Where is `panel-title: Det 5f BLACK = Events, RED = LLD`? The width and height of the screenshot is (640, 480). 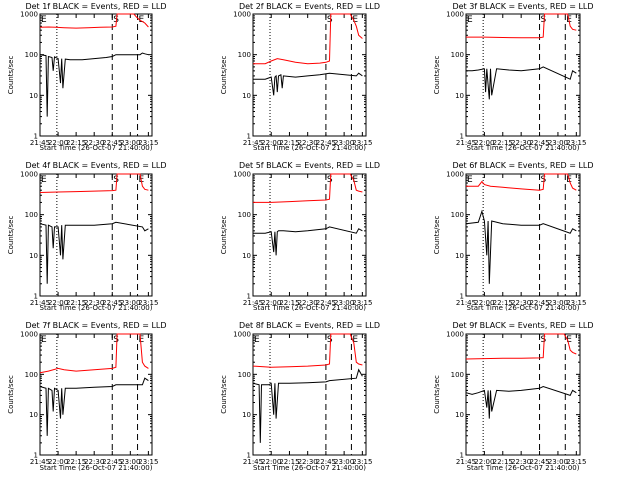
panel-title: Det 5f BLACK = Events, RED = LLD is located at coordinates (309, 165).